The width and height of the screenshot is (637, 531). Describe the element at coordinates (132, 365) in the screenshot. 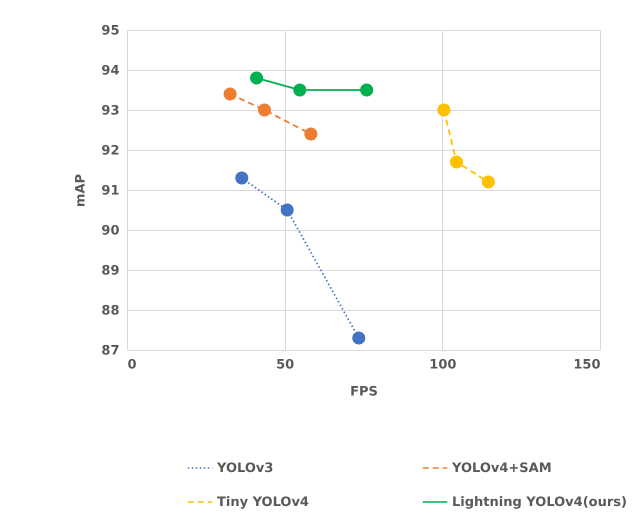

I see `x-tick-label: 0` at that location.